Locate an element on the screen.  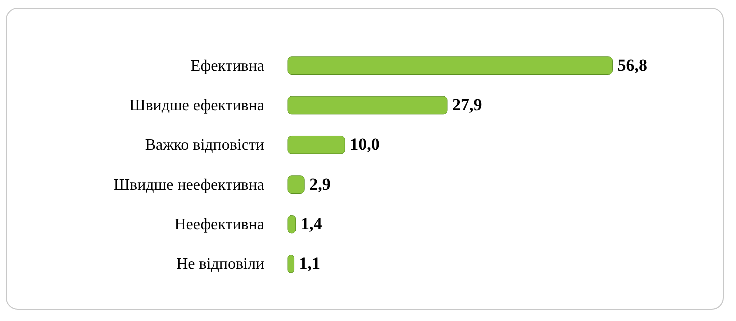
data-label: 10,0 is located at coordinates (365, 144).